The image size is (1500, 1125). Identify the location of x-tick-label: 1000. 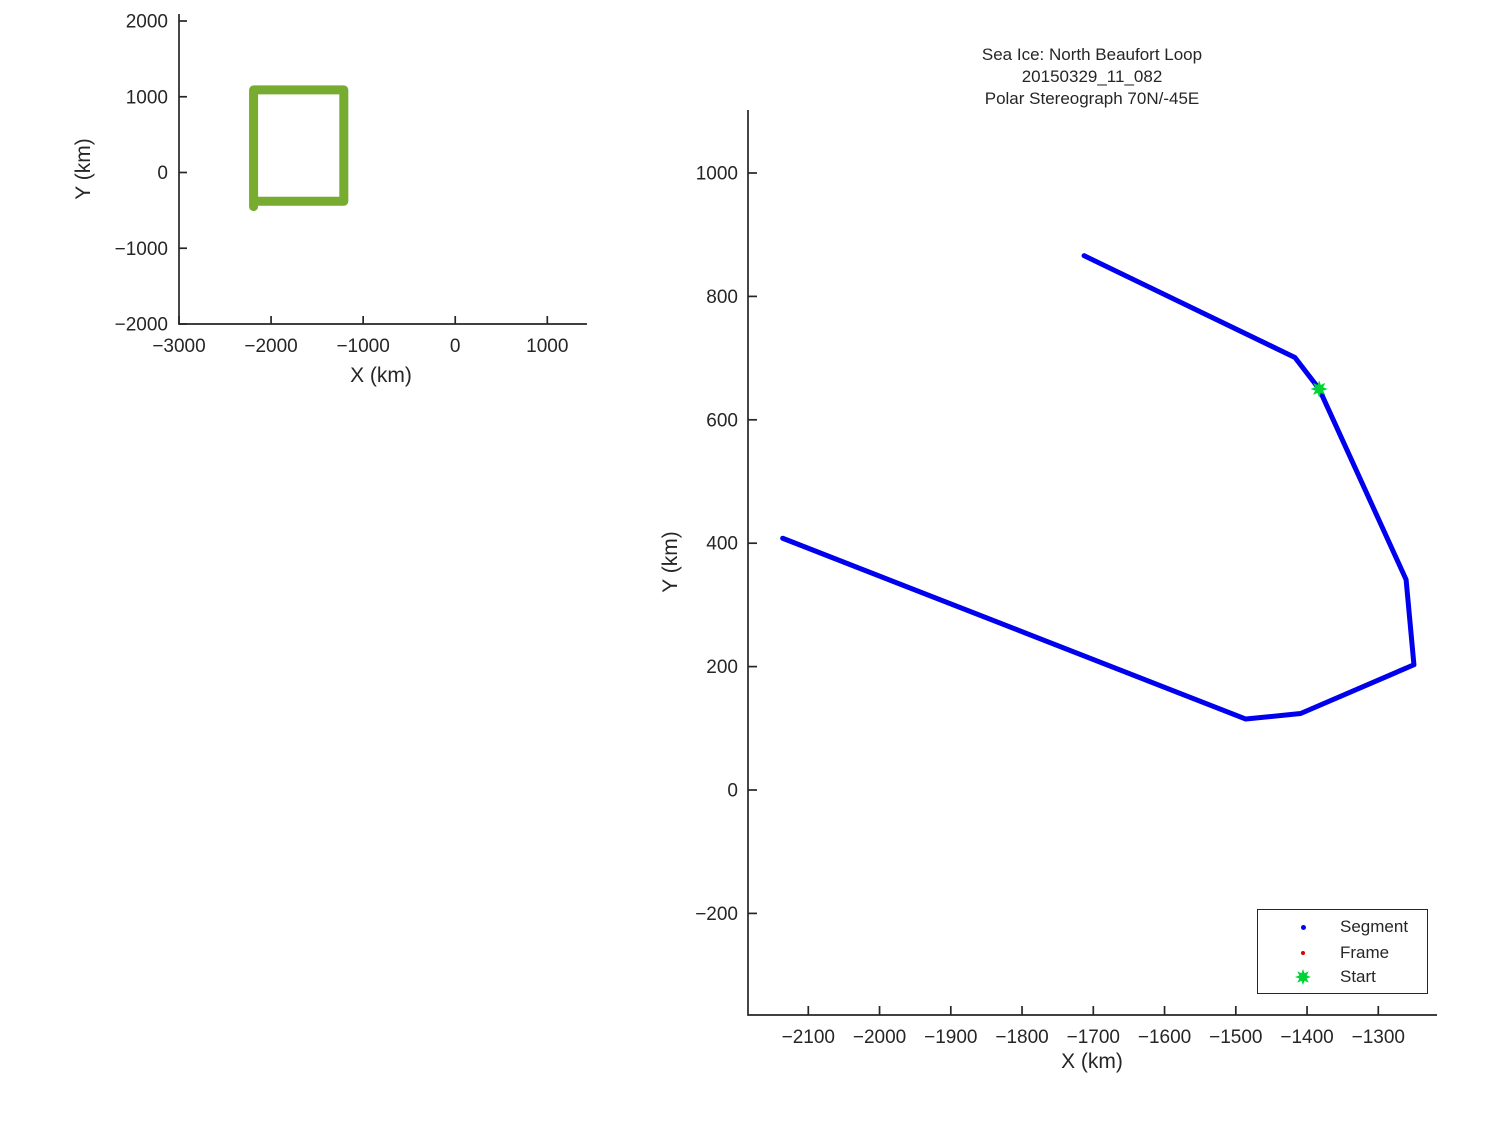
(547, 346).